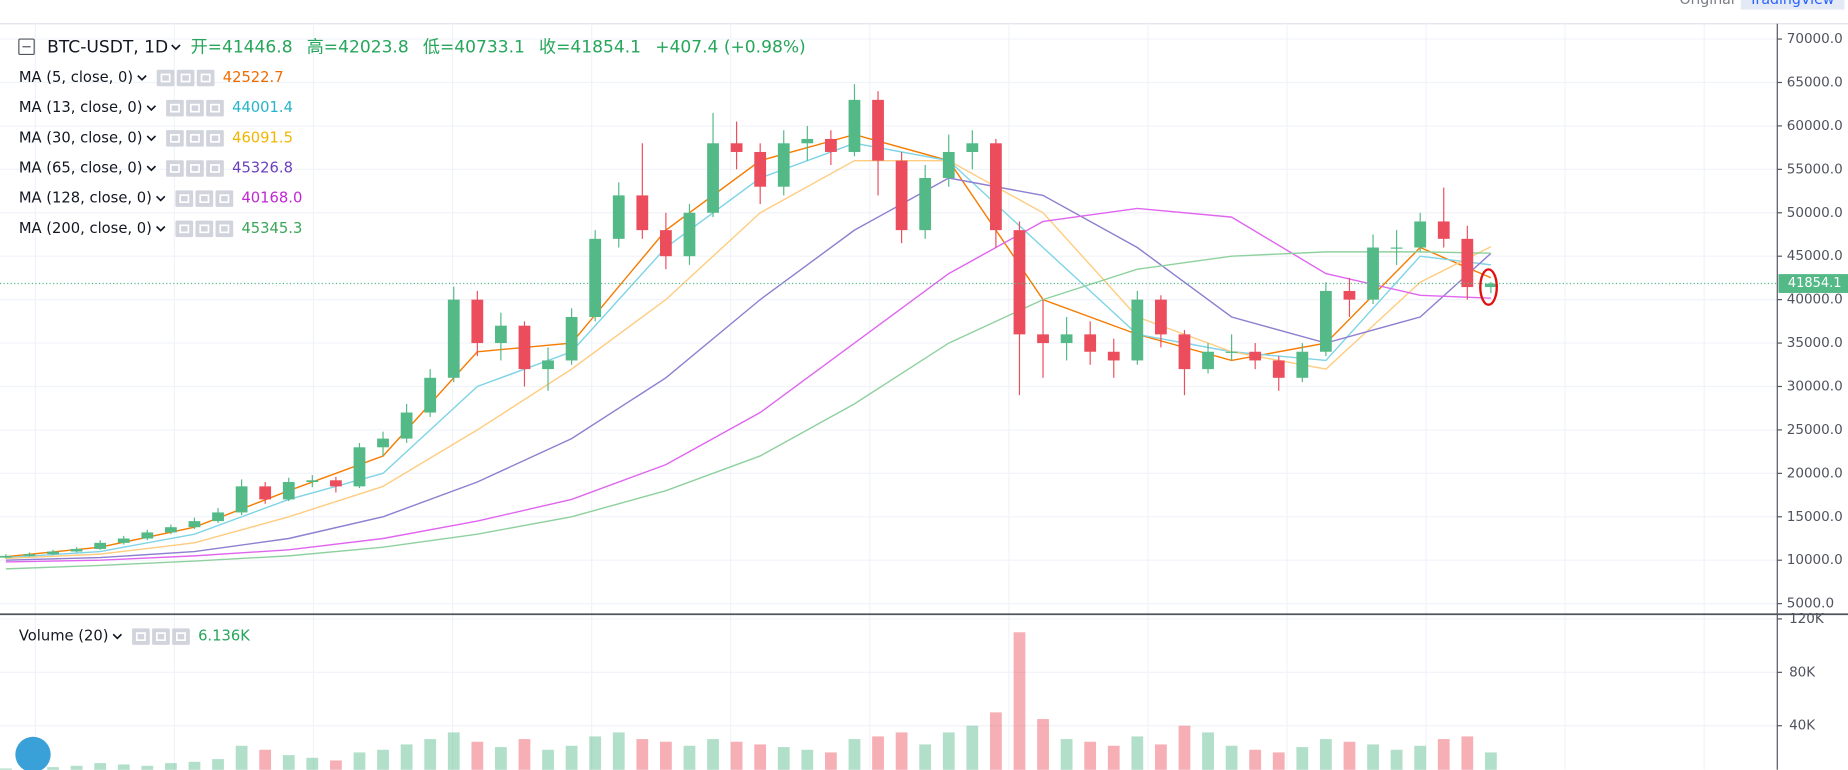 This screenshot has height=770, width=1848. Describe the element at coordinates (85, 198) in the screenshot. I see `ma-legend-name: MA (128, close, 0)` at that location.